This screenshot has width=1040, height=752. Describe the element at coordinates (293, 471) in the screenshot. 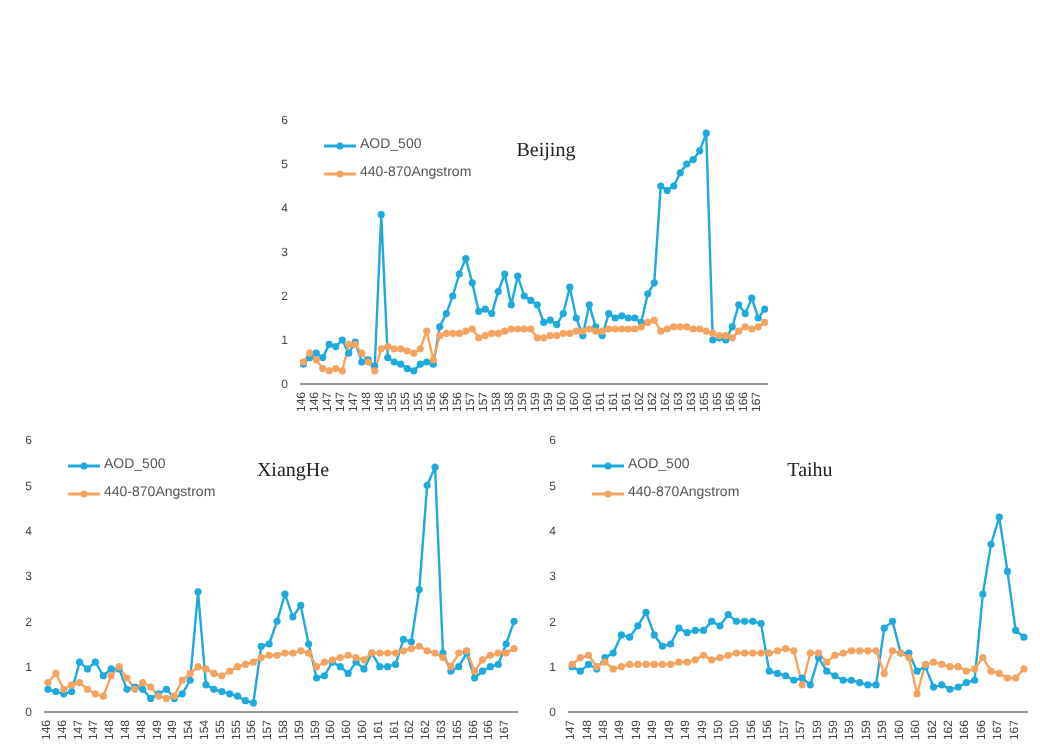

I see `text: XiangHe` at that location.